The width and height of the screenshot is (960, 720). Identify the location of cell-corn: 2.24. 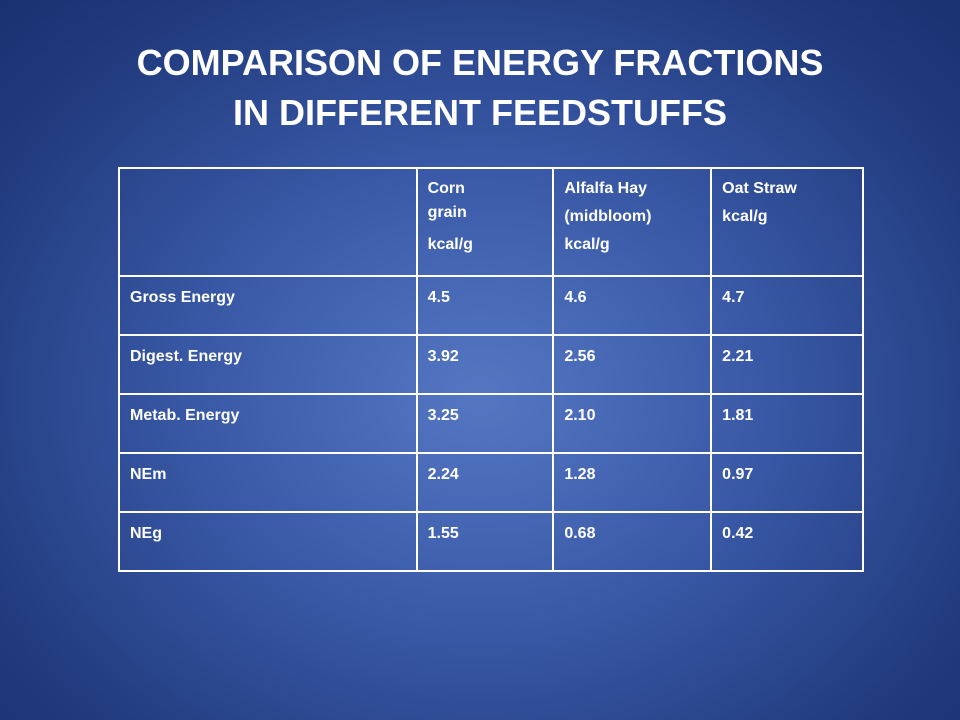
(485, 482).